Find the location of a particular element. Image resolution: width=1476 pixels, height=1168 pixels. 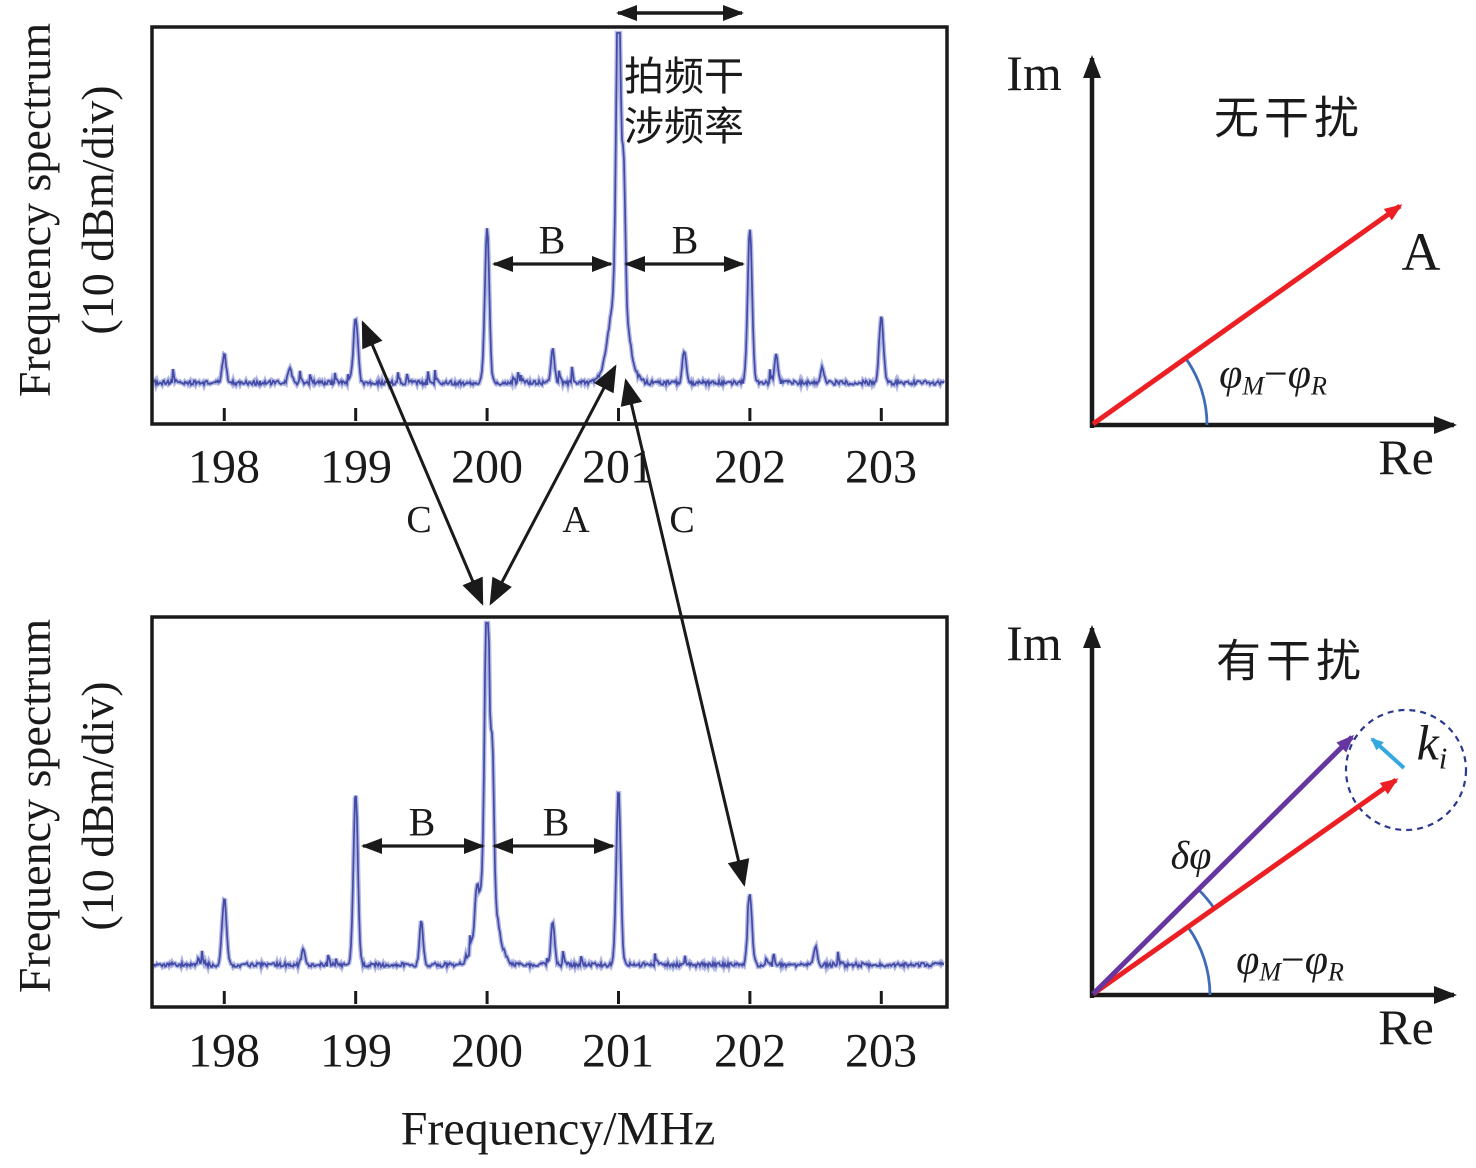

link-arrow-a is located at coordinates (553, 485).